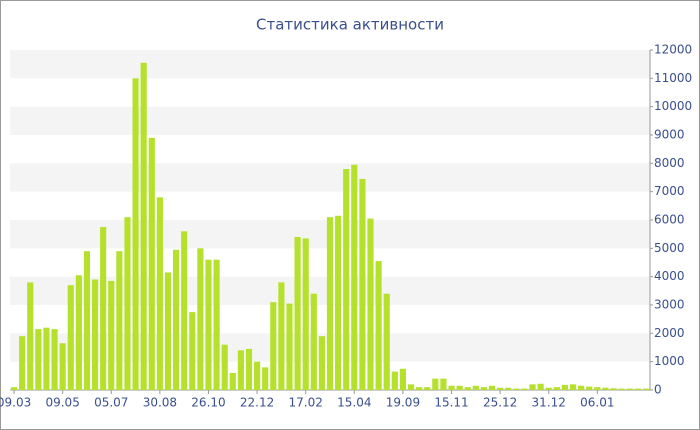  What do you see at coordinates (673, 50) in the screenshot?
I see `y-tick-label: 12000` at bounding box center [673, 50].